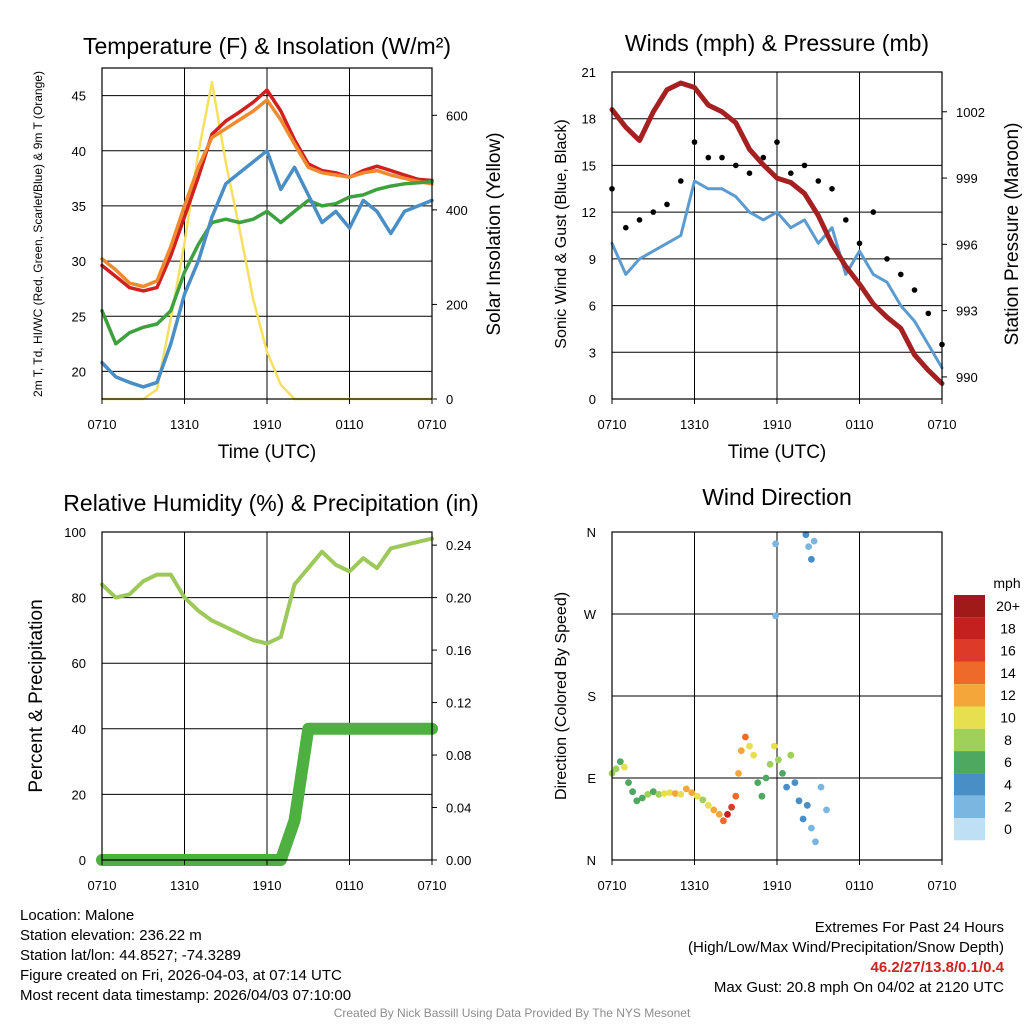 The image size is (1024, 1024). I want to click on y-tick-label: 40, so click(79, 729).